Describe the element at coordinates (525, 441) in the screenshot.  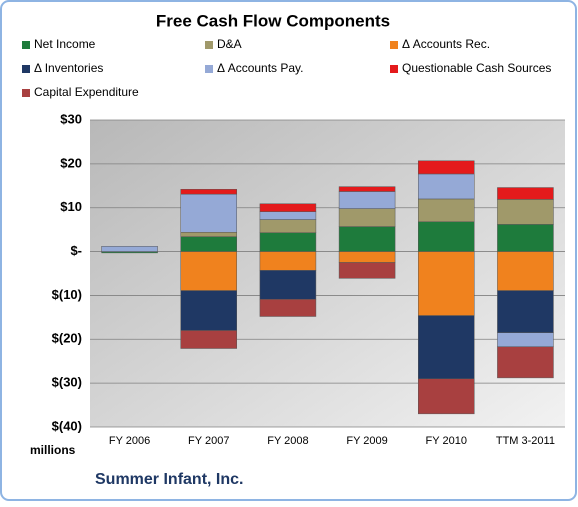
I see `x-tick-label: TTM 3-2011` at that location.